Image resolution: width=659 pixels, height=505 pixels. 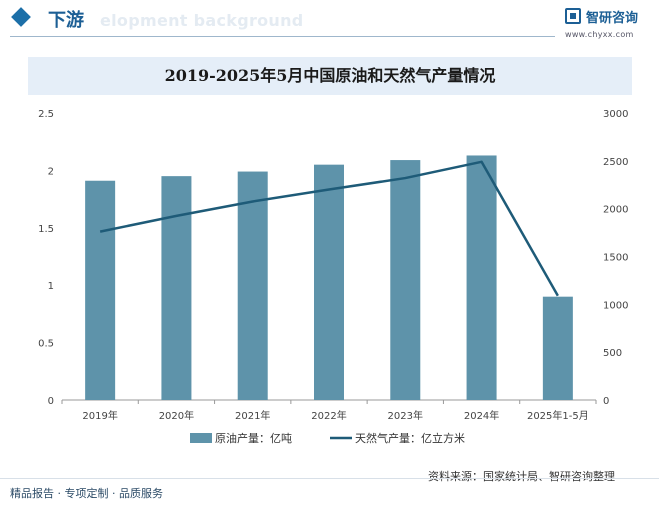 I want to click on page-footer: 精品报告 · 专项定制 · 品质服务, so click(x=329, y=491).